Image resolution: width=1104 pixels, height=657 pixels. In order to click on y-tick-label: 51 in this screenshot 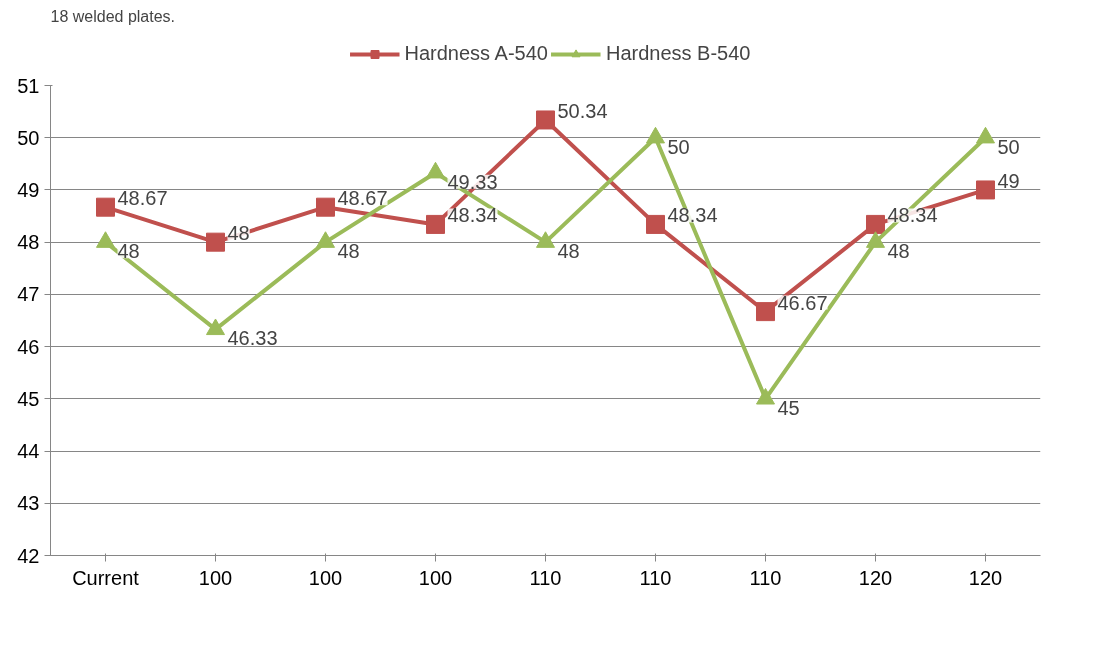, I will do `click(28, 85)`.